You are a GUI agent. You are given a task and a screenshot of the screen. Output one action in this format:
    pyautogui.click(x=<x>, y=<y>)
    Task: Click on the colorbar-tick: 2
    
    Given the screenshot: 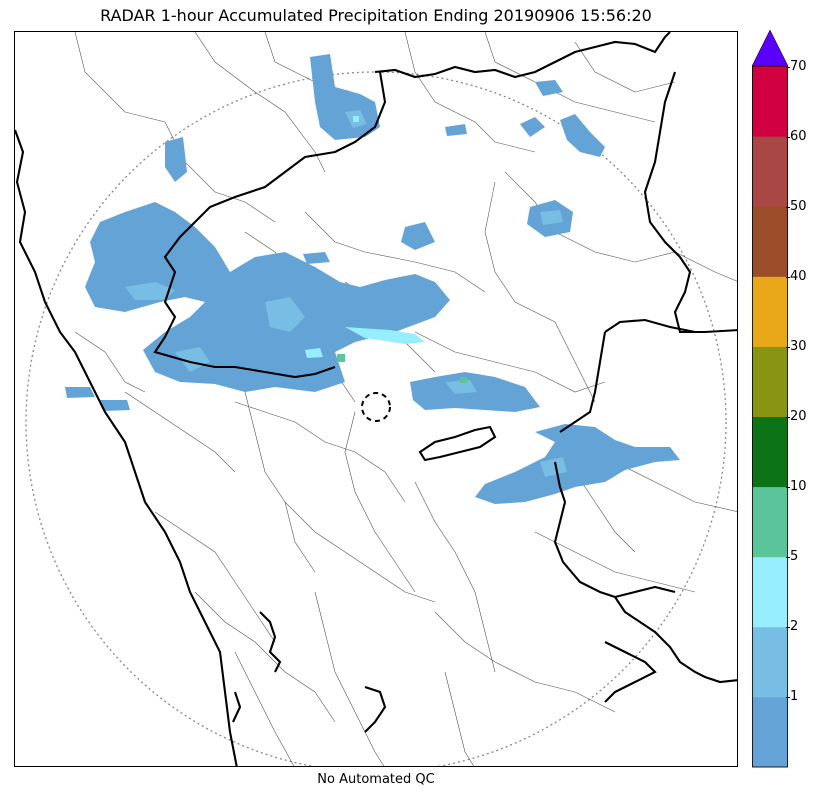 What is the action you would take?
    pyautogui.click(x=792, y=626)
    